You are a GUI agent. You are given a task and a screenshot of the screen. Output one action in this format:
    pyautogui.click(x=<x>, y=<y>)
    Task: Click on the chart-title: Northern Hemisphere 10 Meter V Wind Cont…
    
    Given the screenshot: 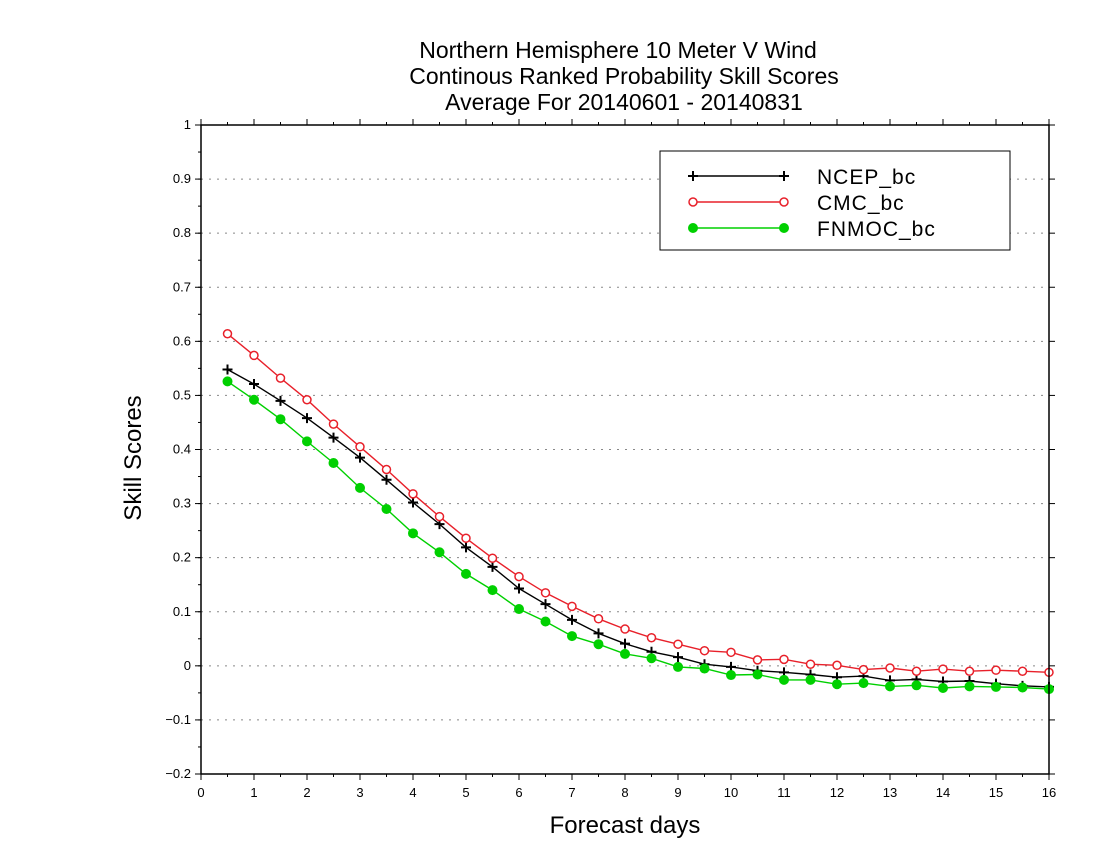 What is the action you would take?
    pyautogui.click(x=624, y=76)
    